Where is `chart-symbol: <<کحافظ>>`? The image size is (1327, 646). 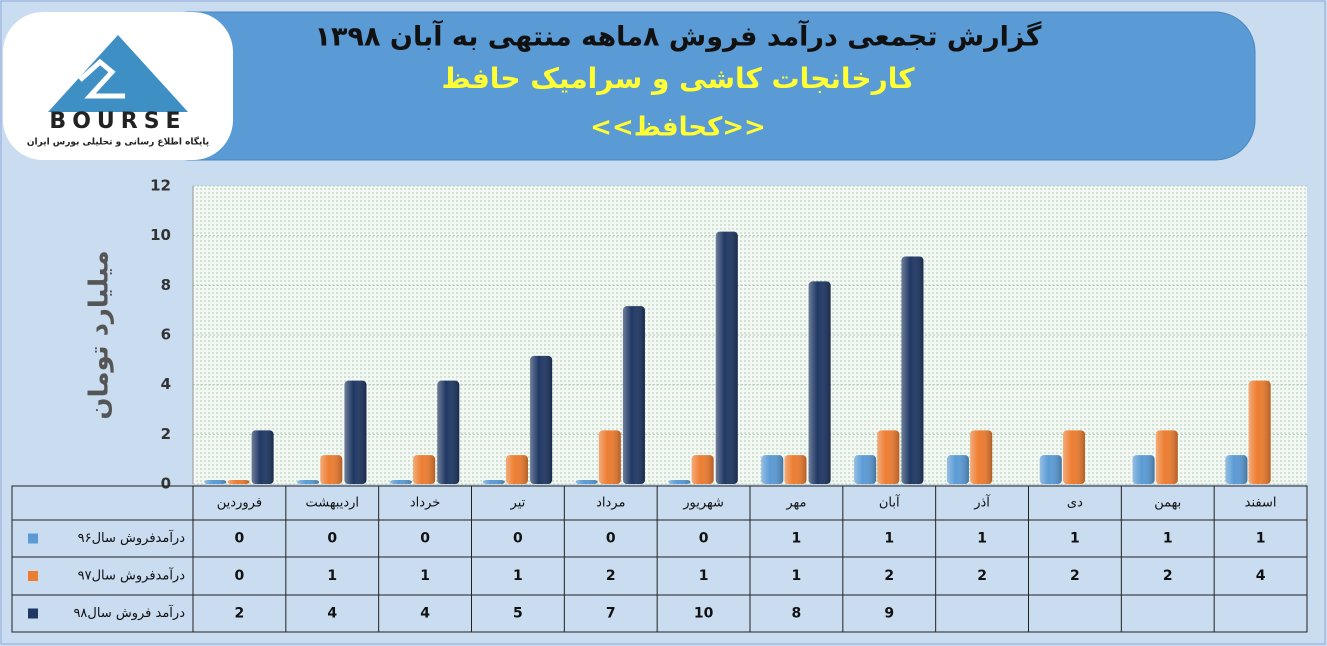 chart-symbol: <<کحافظ>> is located at coordinates (678, 128).